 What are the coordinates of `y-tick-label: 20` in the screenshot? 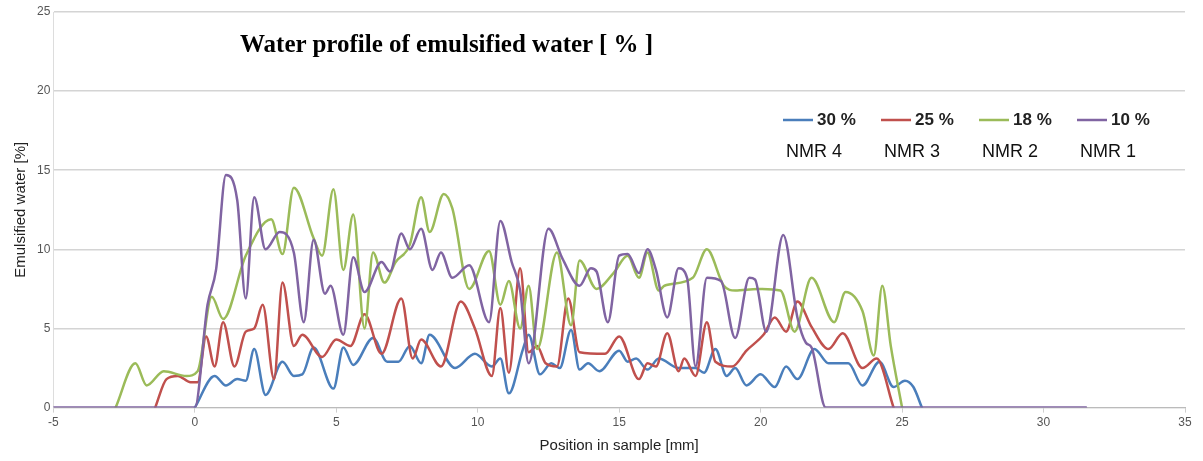 It's located at (43, 90).